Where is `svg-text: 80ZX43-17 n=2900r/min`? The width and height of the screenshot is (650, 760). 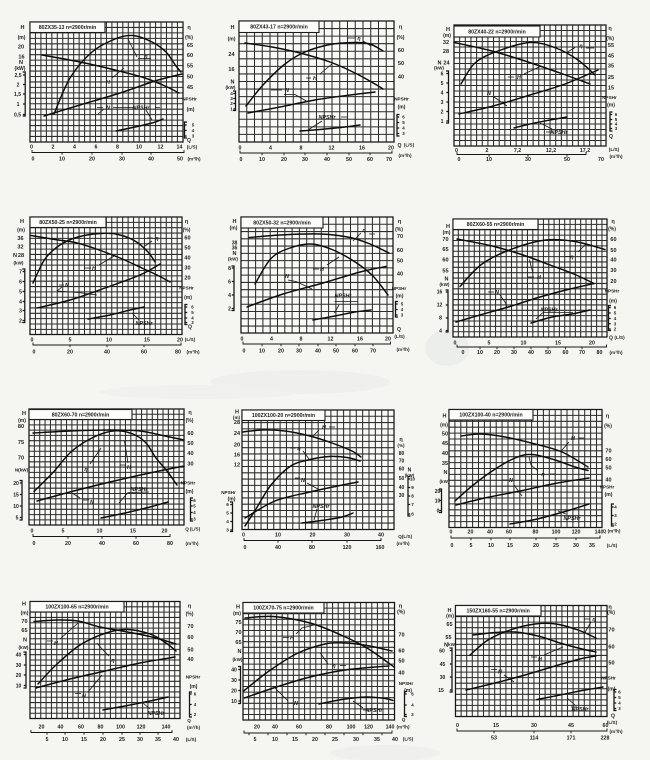 svg-text: 80ZX43-17 n=2900r/min is located at coordinates (279, 28).